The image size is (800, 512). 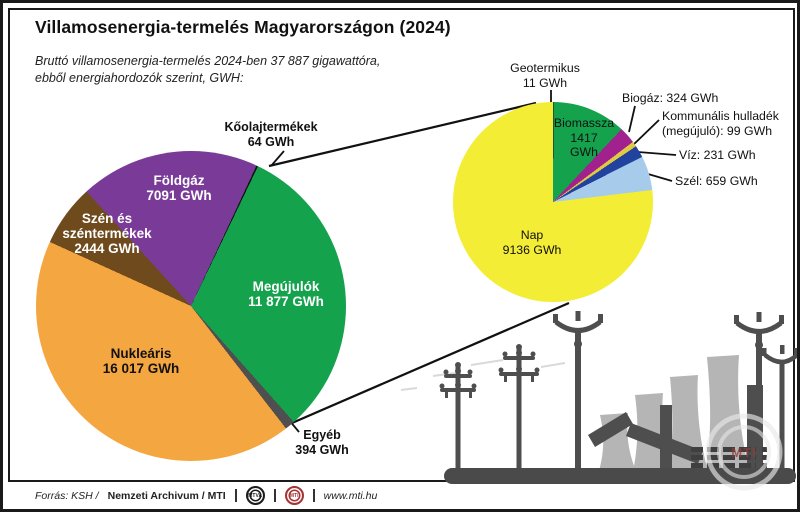 I want to click on label-nuklearis: Nukleáris 16 017 GWh, so click(x=141, y=361).